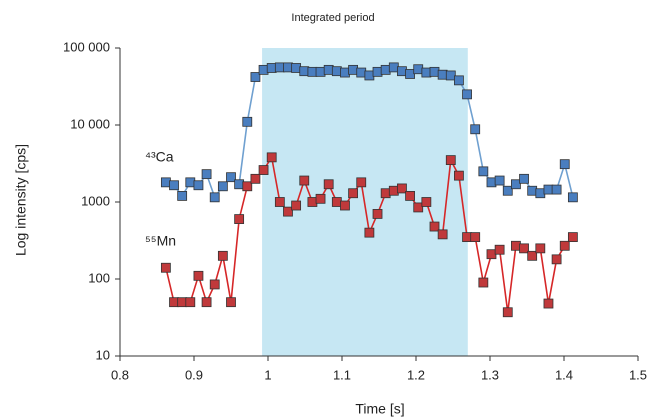 The width and height of the screenshot is (653, 420). What do you see at coordinates (194, 374) in the screenshot?
I see `x-tick-label: 0.9` at bounding box center [194, 374].